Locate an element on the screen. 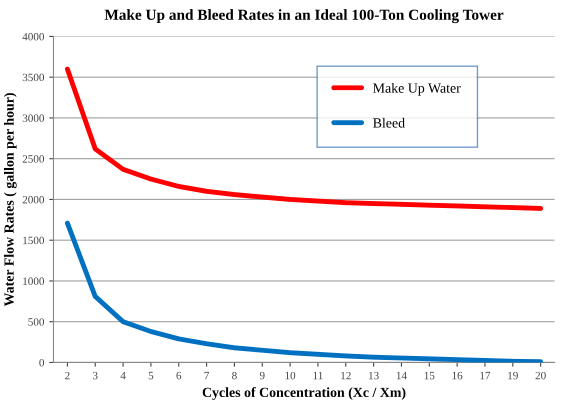 The image size is (563, 405). x-tick-label: 7 is located at coordinates (207, 376).